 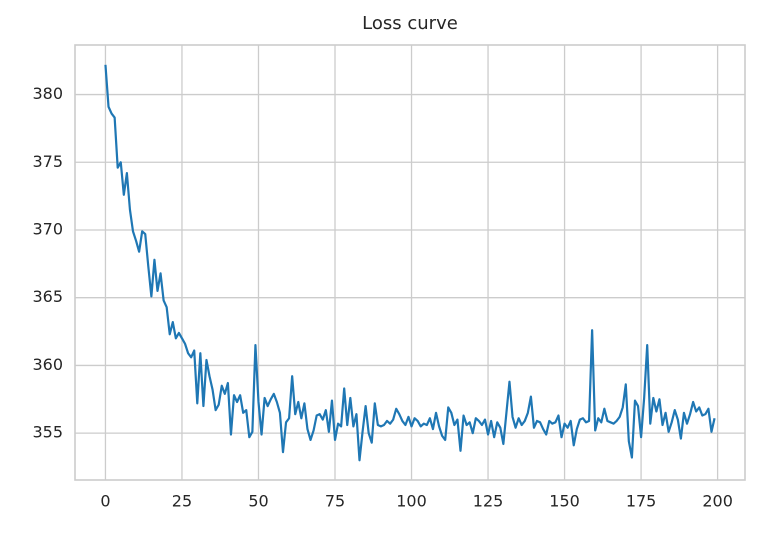 What do you see at coordinates (258, 501) in the screenshot?
I see `x-tick-label: 50` at bounding box center [258, 501].